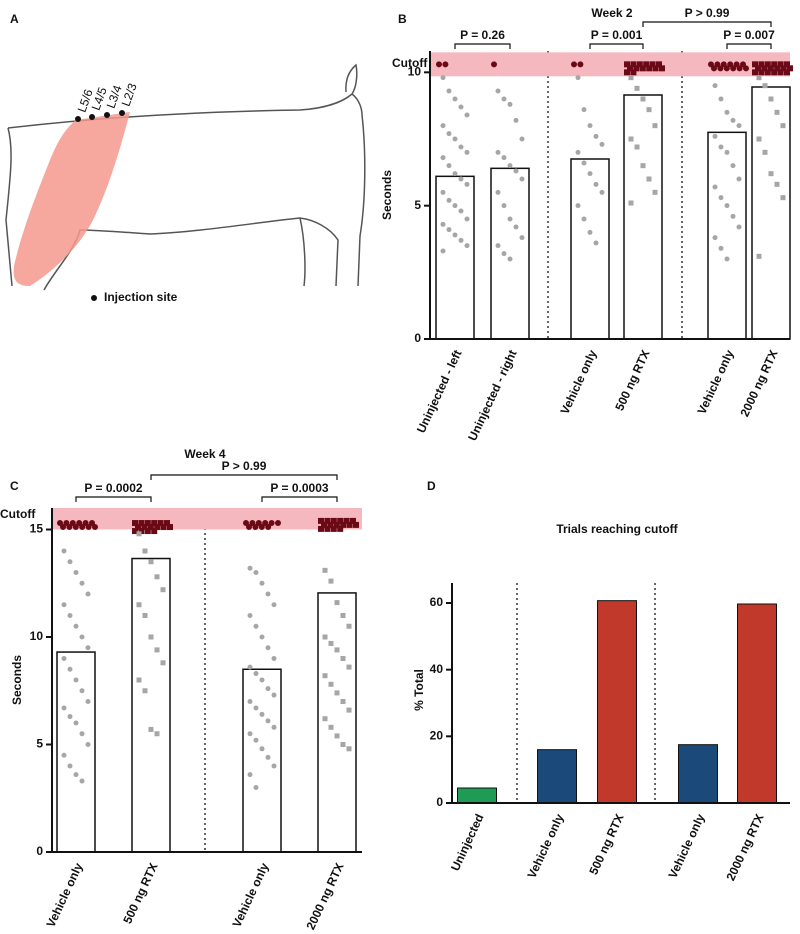  Describe the element at coordinates (351, 79) in the screenshot. I see `pig-ear` at that location.